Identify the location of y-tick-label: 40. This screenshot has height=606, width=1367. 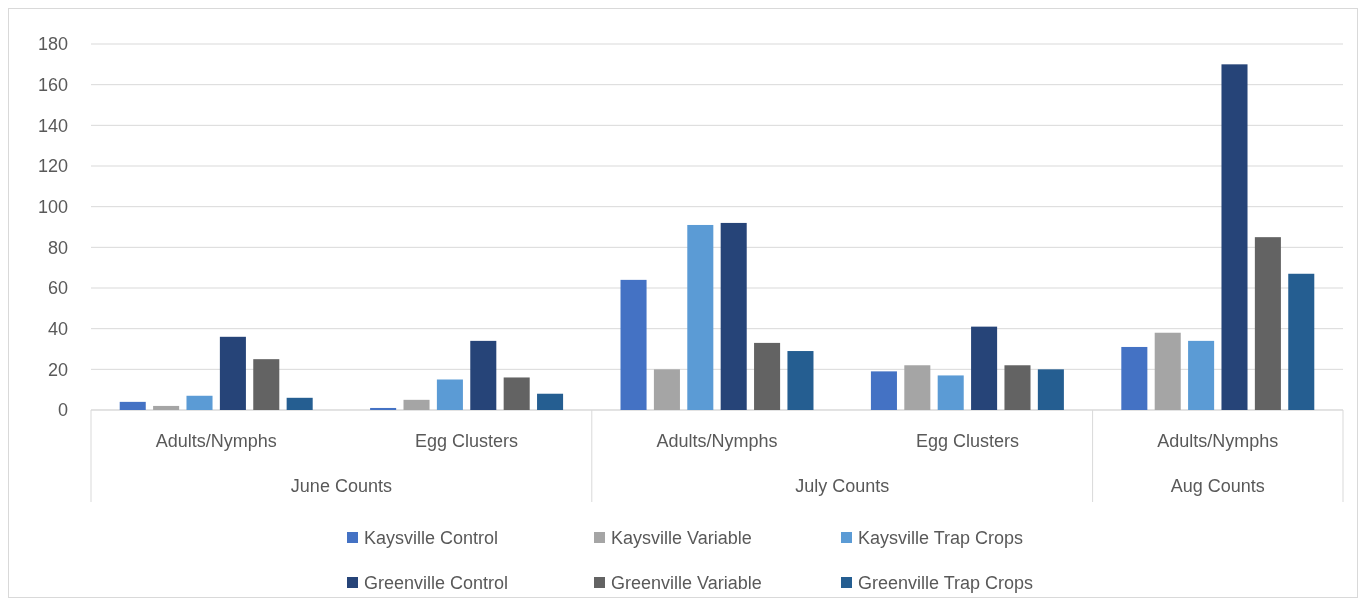
(57, 328).